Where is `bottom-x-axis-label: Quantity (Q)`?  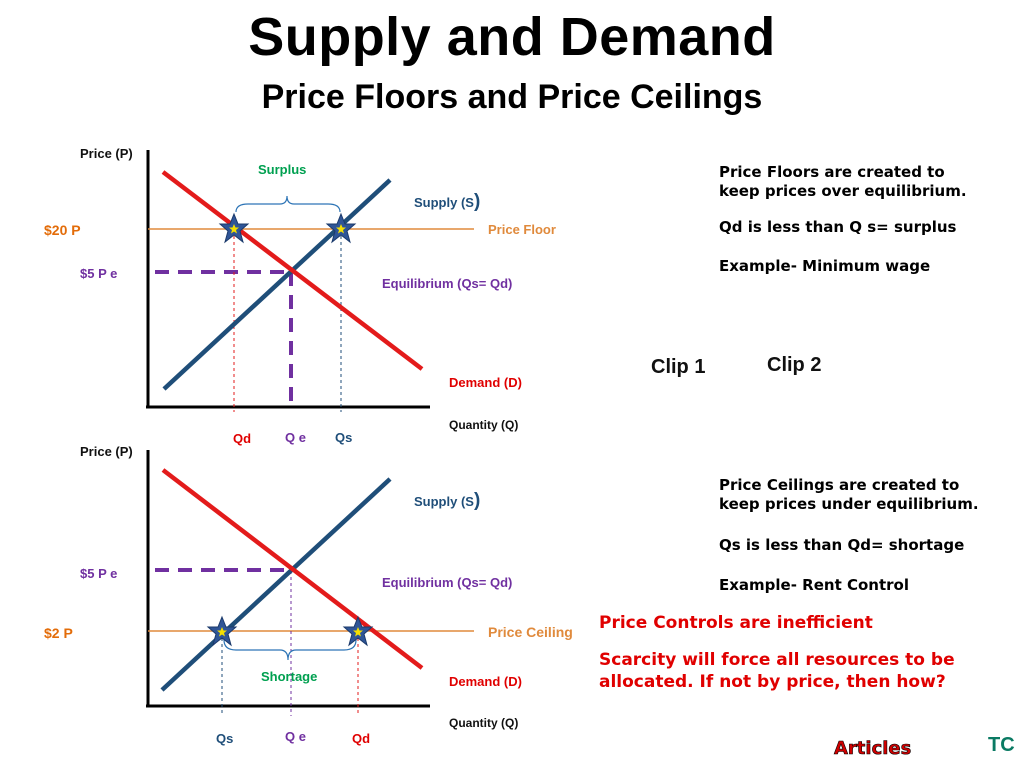
bottom-x-axis-label: Quantity (Q) is located at coordinates (483, 723).